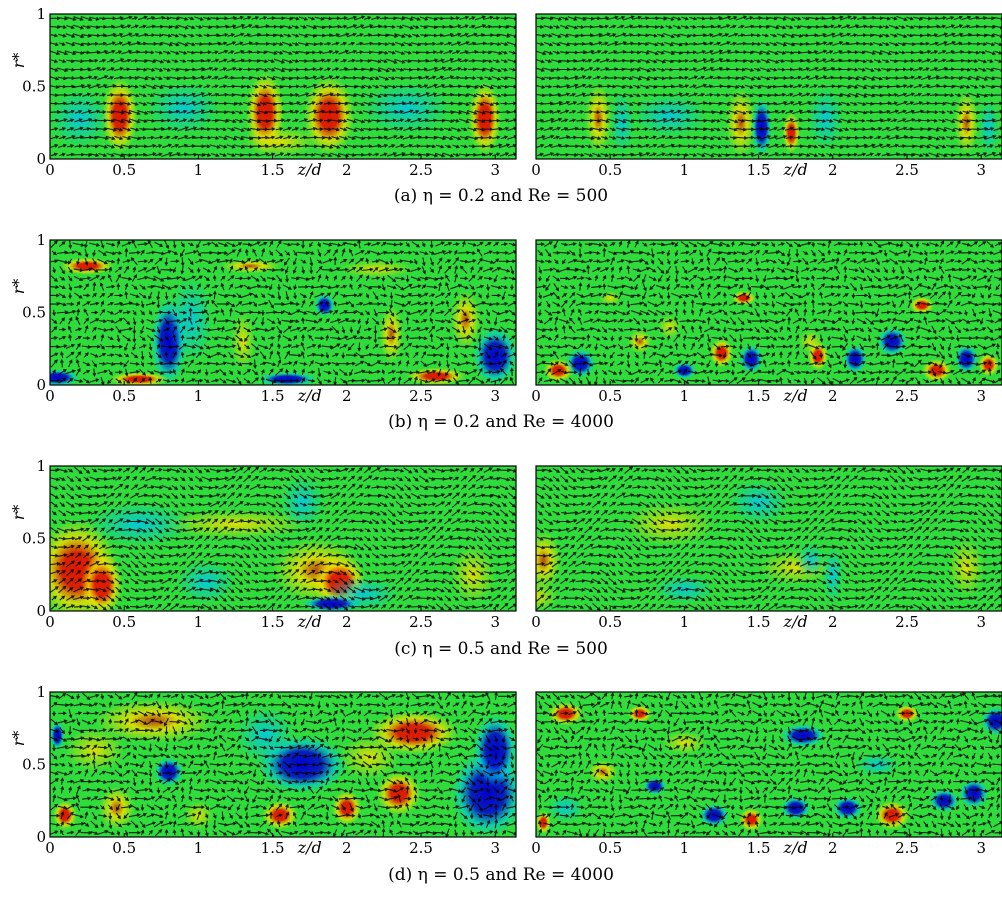 Image resolution: width=1002 pixels, height=902 pixels. Describe the element at coordinates (501, 422) in the screenshot. I see `panel-caption: (b) η = 0.2 and Re = 4000` at that location.